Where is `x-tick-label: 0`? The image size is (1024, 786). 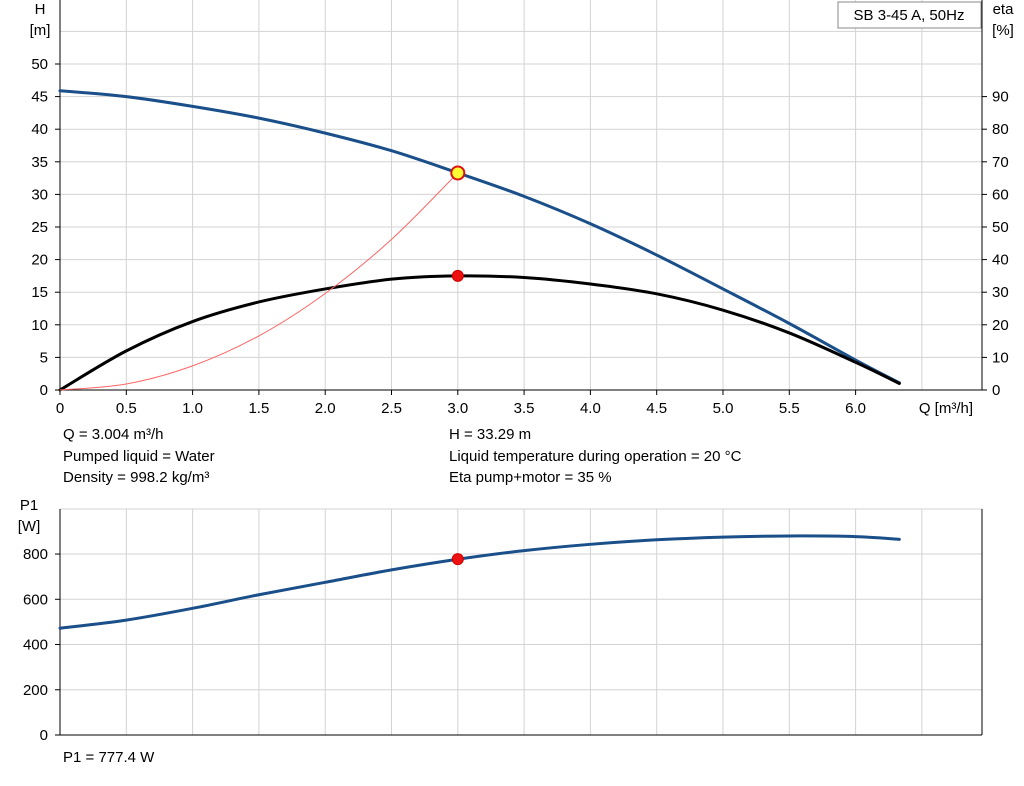 x-tick-label: 0 is located at coordinates (60, 408).